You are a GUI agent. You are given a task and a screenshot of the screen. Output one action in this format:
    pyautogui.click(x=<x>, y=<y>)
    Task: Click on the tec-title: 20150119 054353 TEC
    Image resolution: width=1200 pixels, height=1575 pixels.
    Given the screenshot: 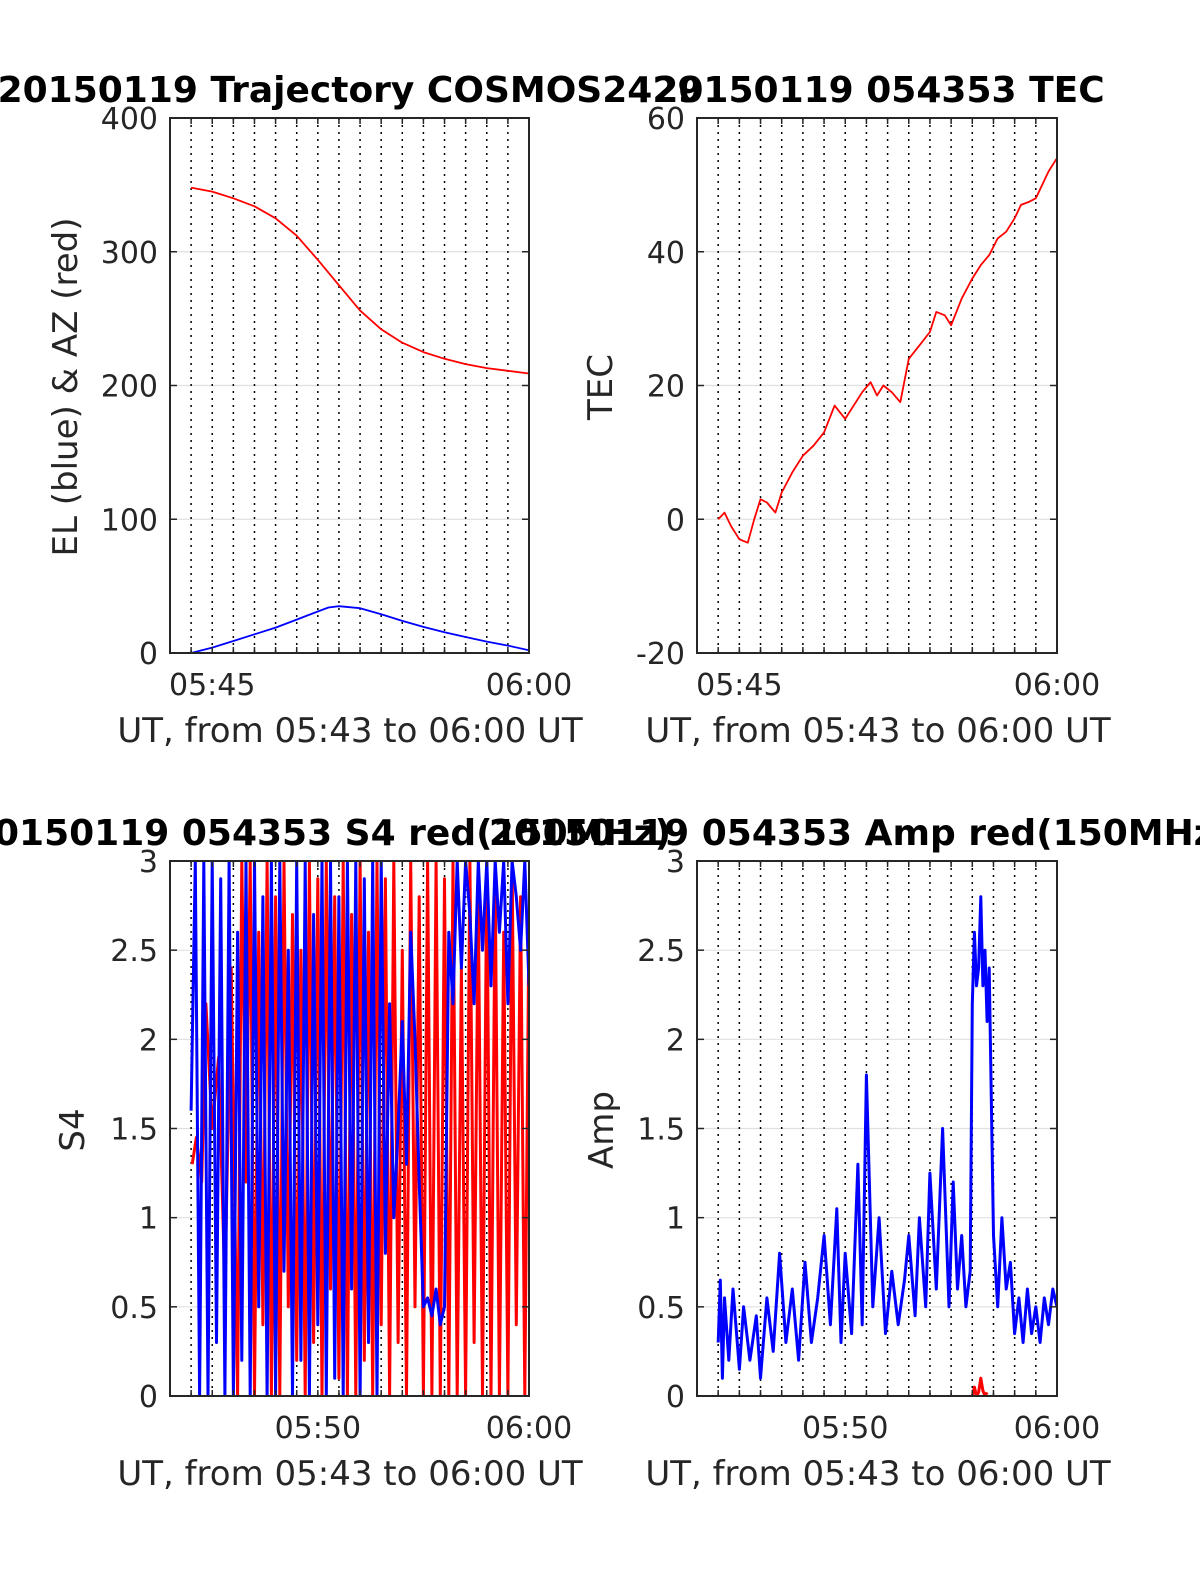 What is the action you would take?
    pyautogui.click(x=878, y=90)
    